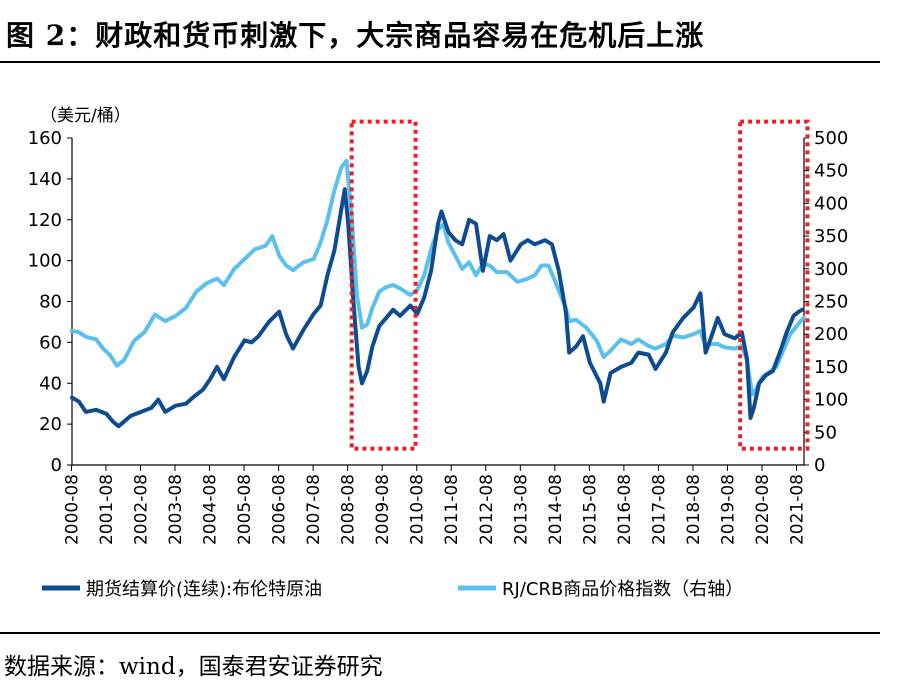 This screenshot has height=699, width=897. Describe the element at coordinates (141, 509) in the screenshot. I see `x-tick-label: 2002-08` at that location.